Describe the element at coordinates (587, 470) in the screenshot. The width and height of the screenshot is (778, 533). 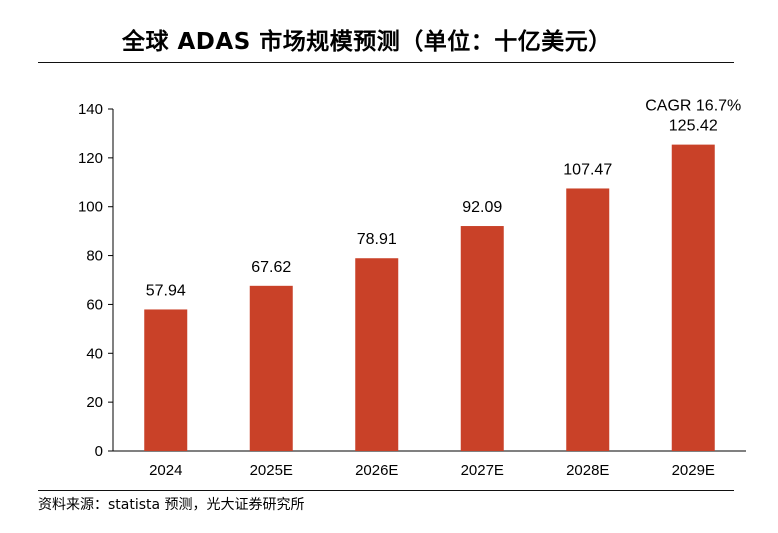
I see `x-tick-label: 2028E` at that location.